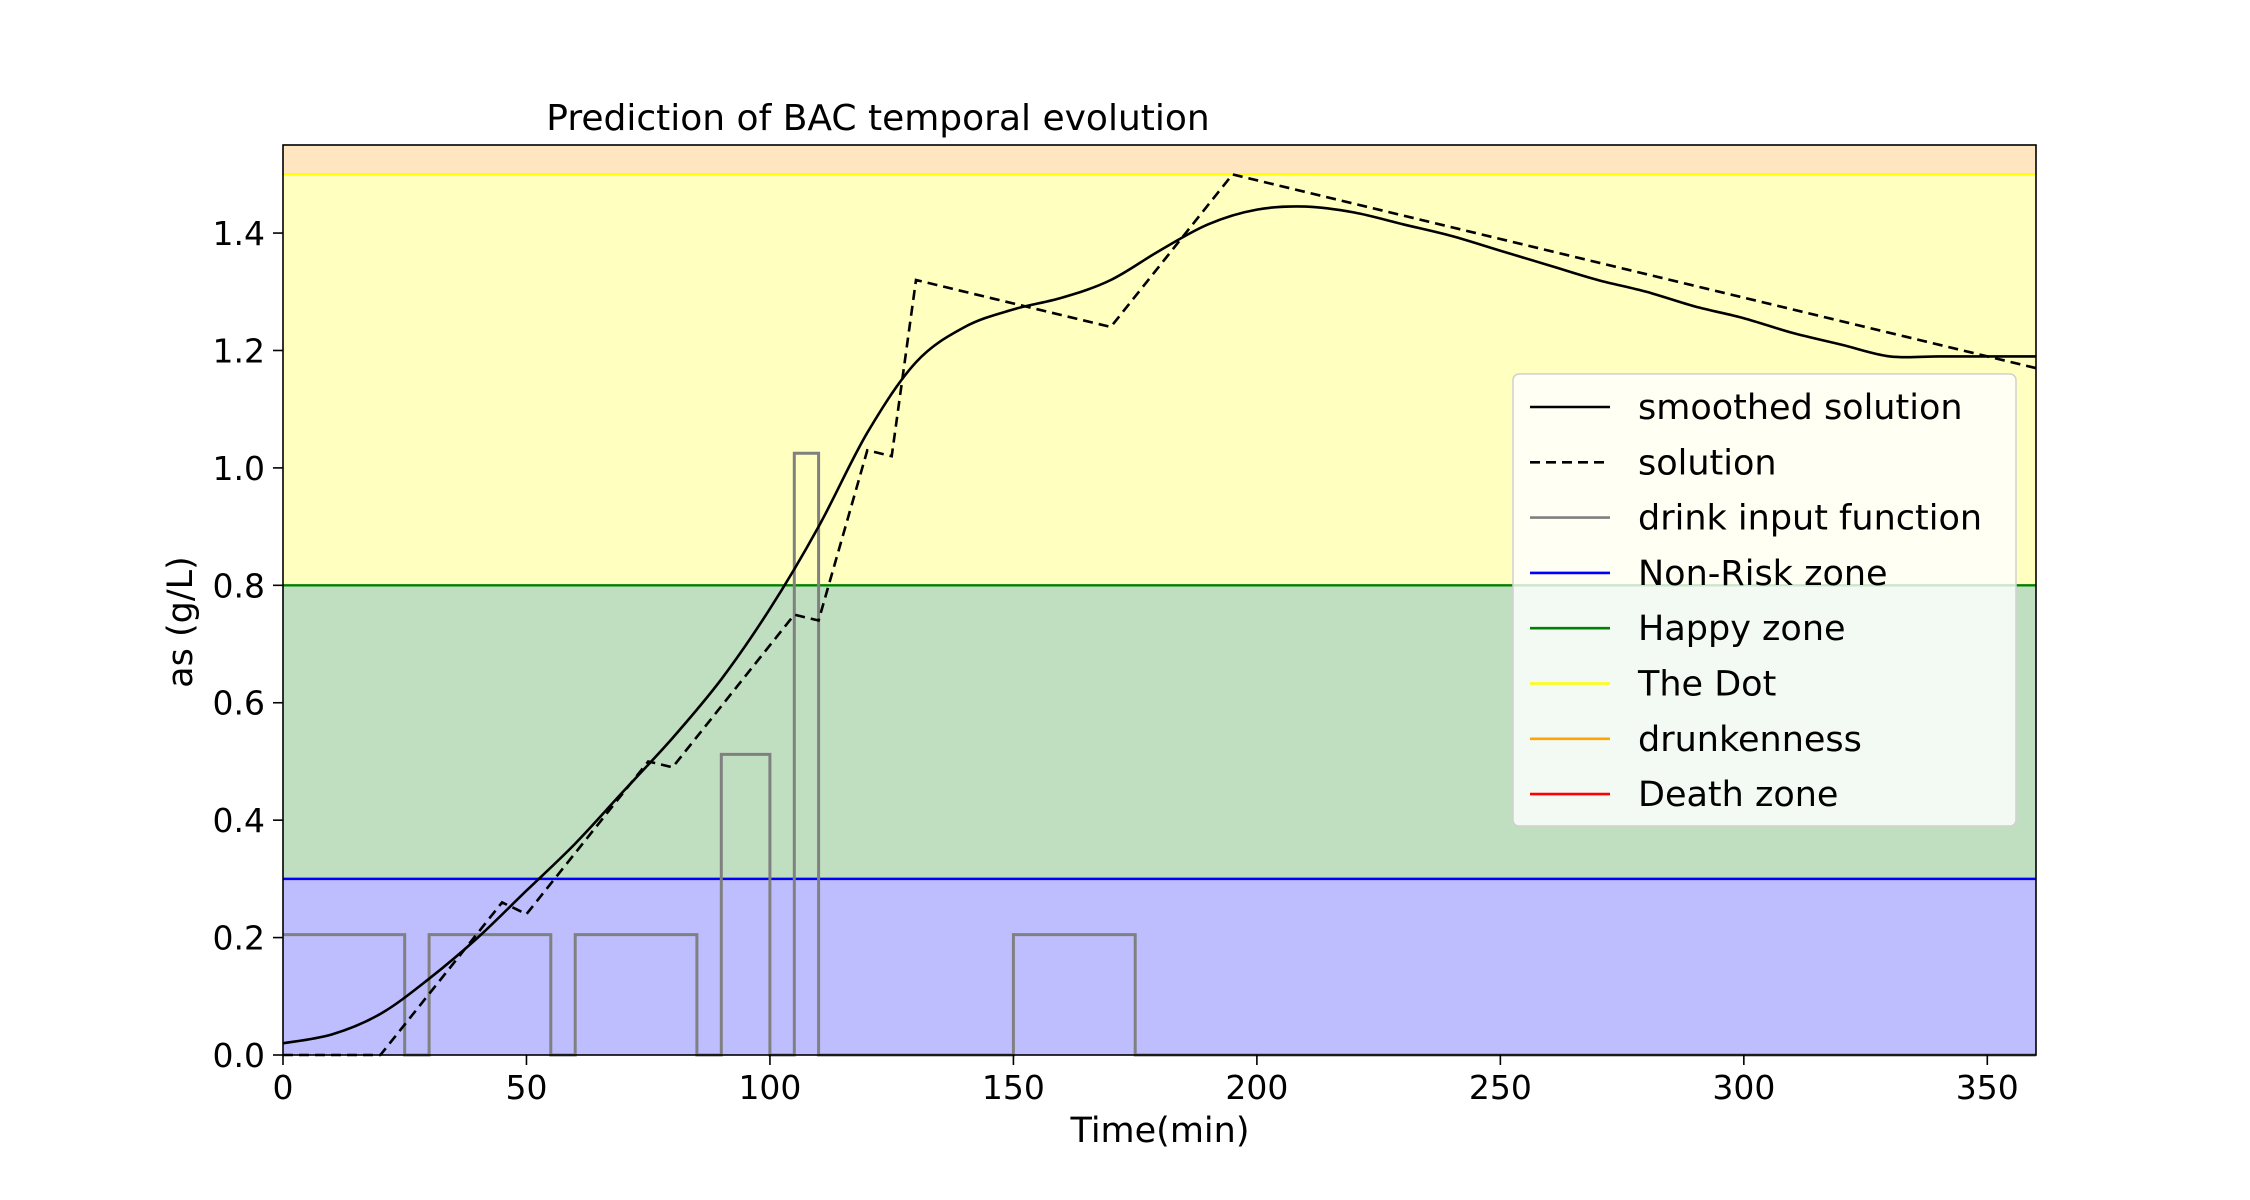  What do you see at coordinates (239, 350) in the screenshot?
I see `y-tick-label-6: 1.2` at bounding box center [239, 350].